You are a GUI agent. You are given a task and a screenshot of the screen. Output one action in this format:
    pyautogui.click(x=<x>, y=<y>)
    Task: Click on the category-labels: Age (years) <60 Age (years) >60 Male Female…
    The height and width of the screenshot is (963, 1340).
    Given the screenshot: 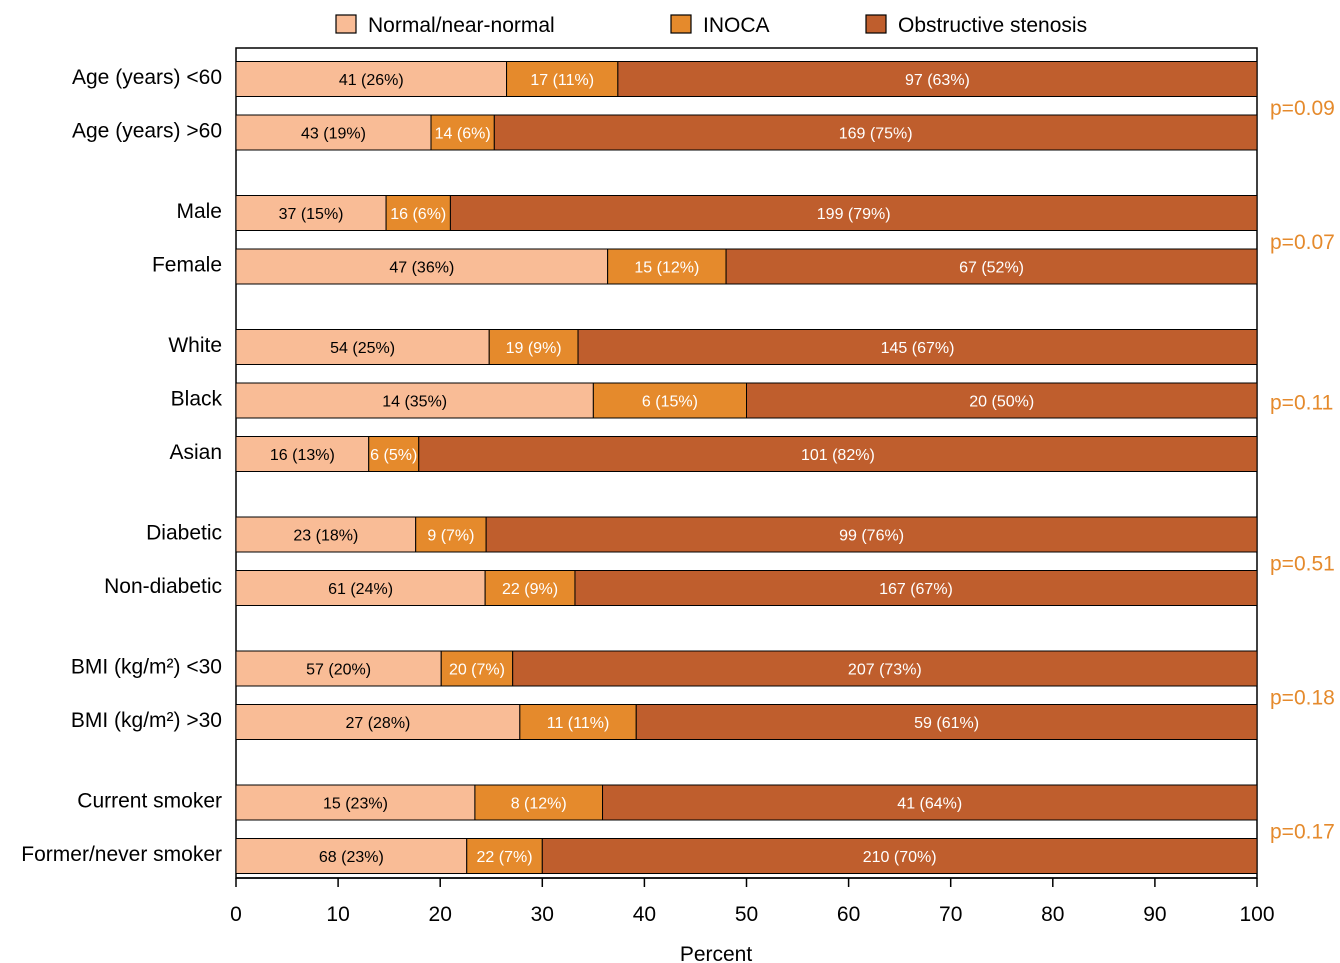 What is the action you would take?
    pyautogui.click(x=121, y=466)
    